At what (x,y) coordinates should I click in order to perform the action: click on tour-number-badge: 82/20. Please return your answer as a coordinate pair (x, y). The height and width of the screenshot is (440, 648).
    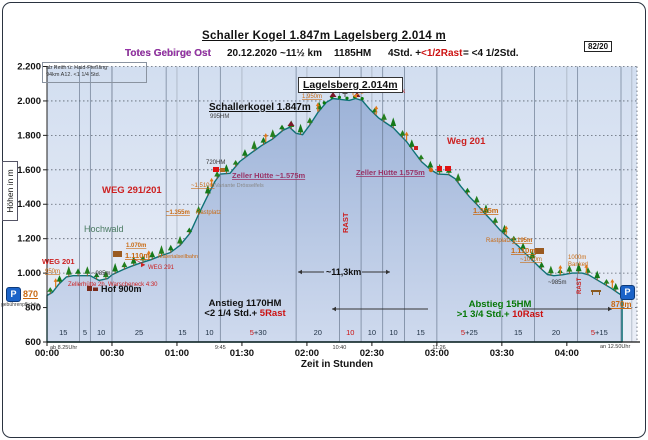
    Looking at the image, I should click on (598, 46).